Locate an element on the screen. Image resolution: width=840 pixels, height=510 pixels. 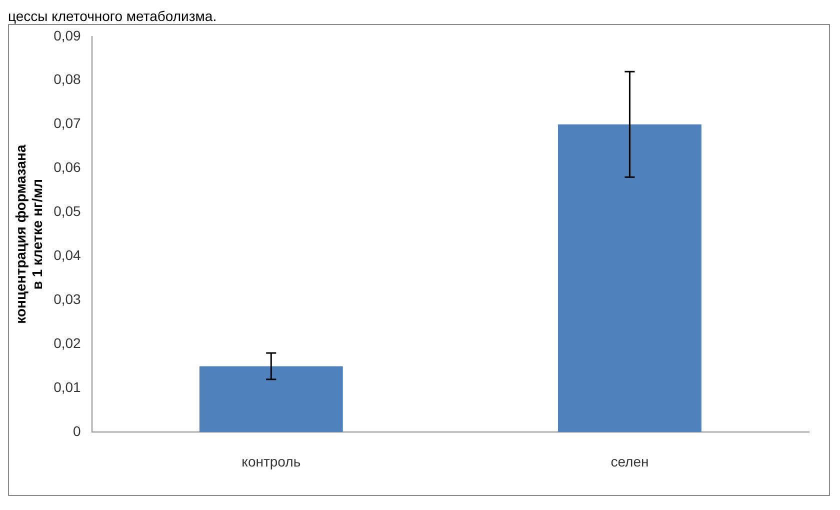
y-tick-label: 0 is located at coordinates (77, 431).